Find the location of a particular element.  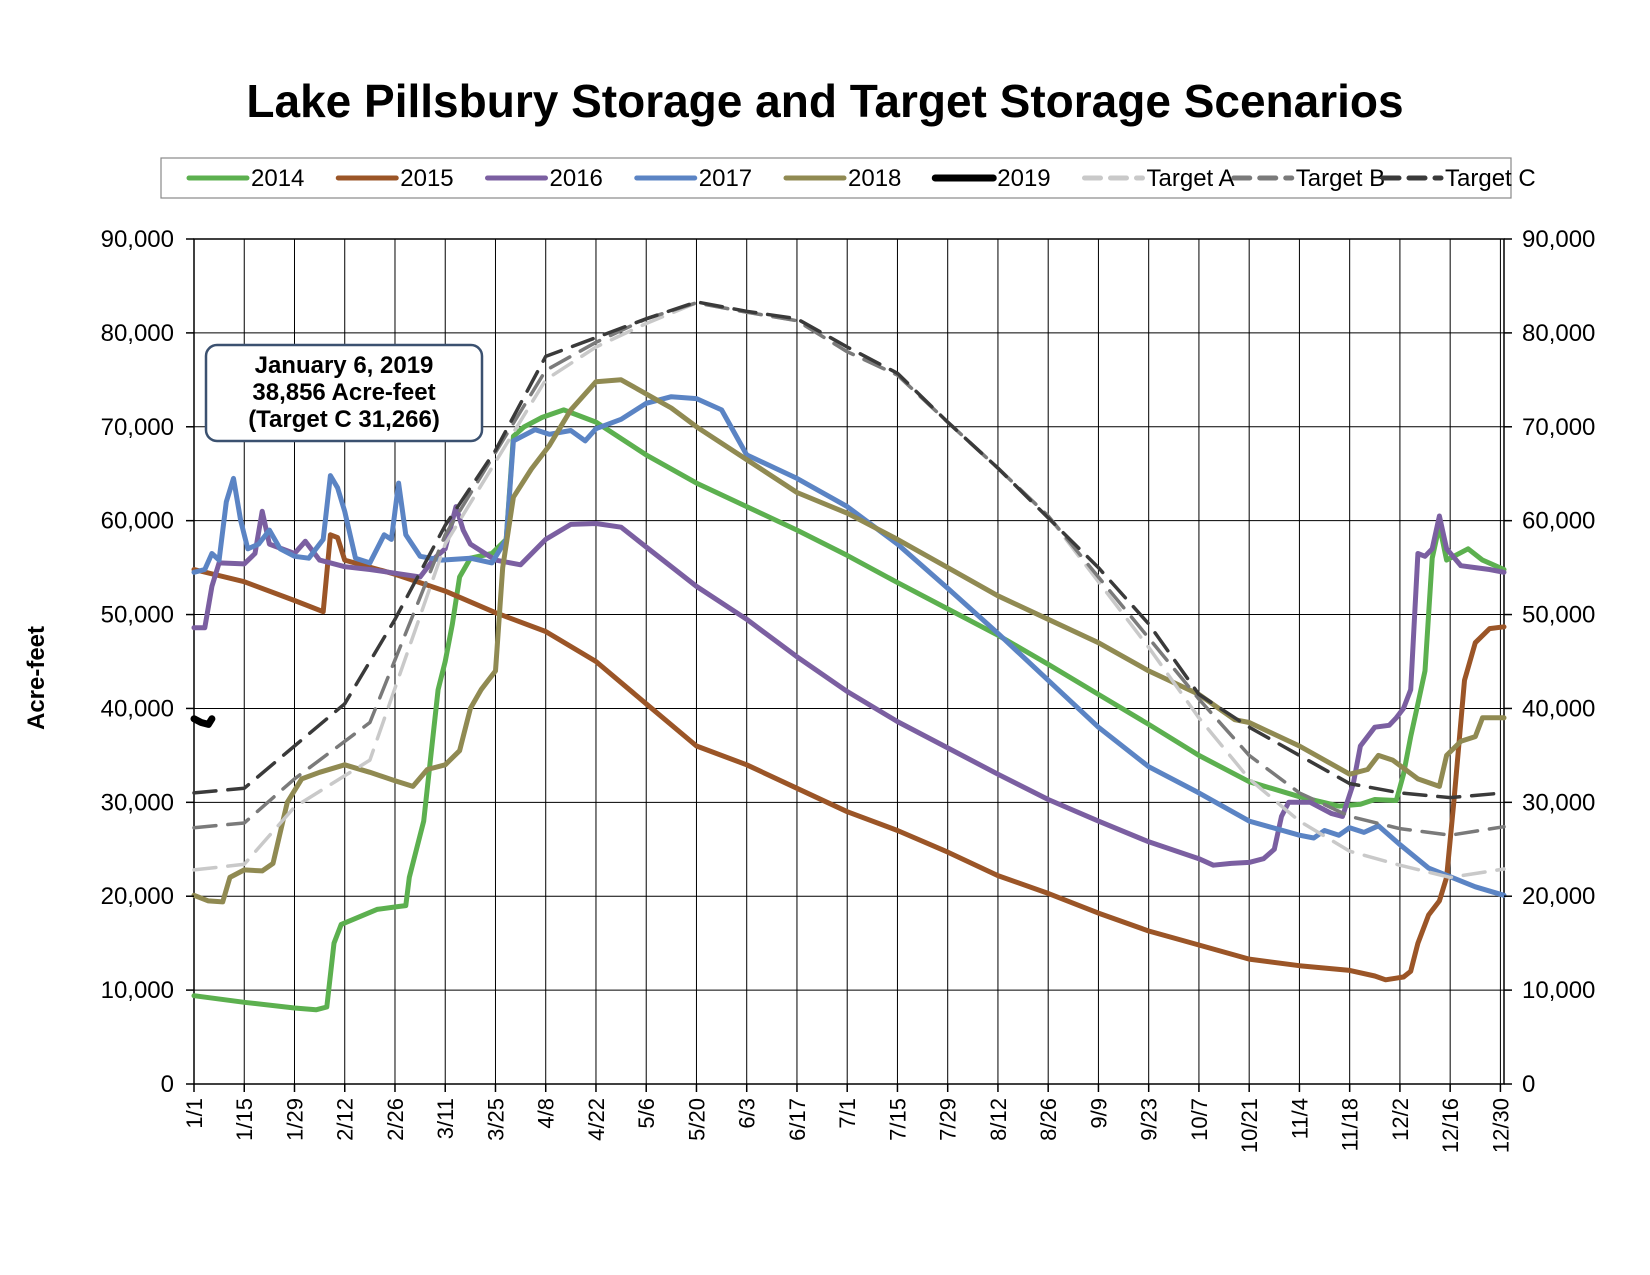

y-tick-label: 50,000 is located at coordinates (137, 615).